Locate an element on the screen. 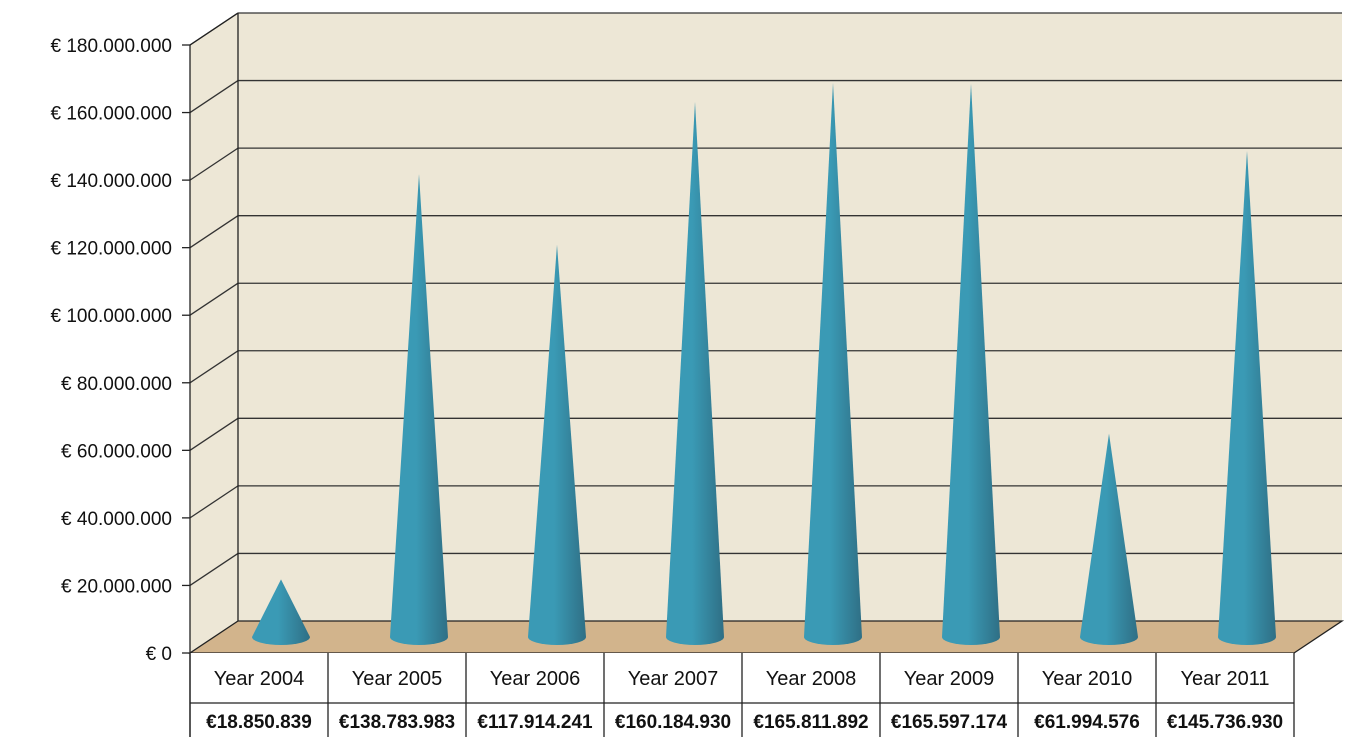  data-value-label: €145.736.930 is located at coordinates (1225, 722).